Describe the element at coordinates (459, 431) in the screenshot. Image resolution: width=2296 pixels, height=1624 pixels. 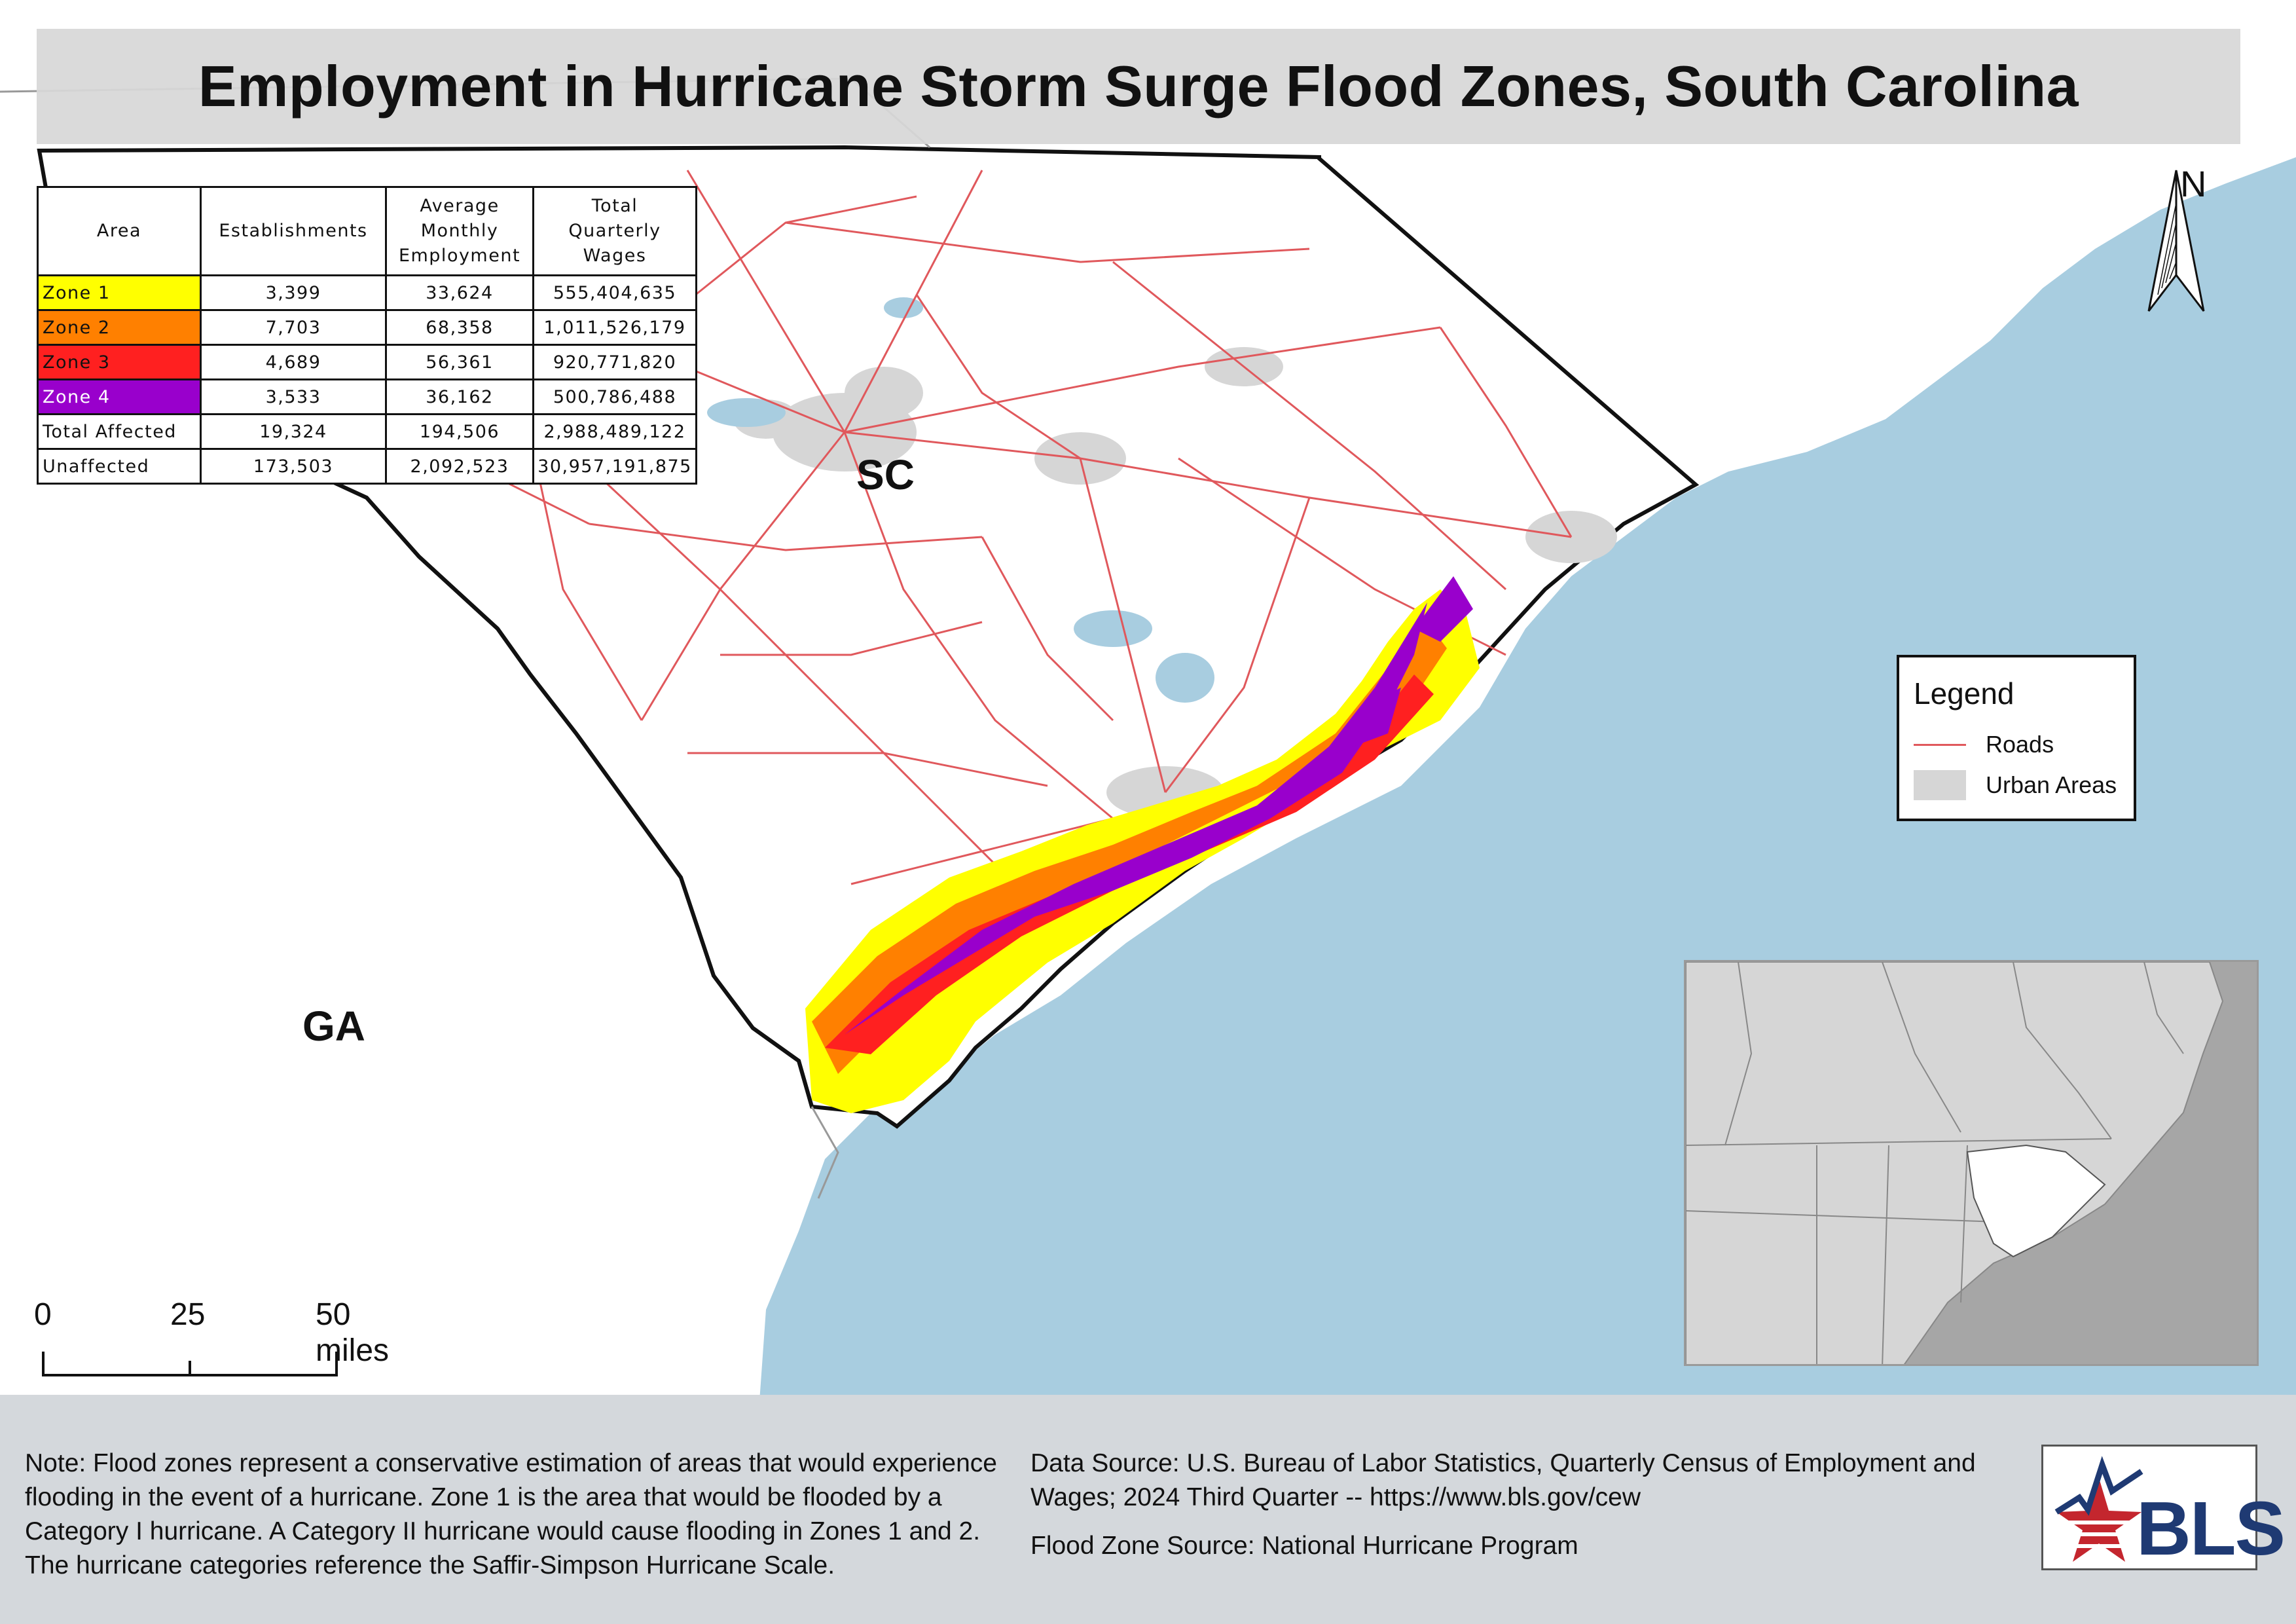
I see `employment-cell: 194,506` at that location.